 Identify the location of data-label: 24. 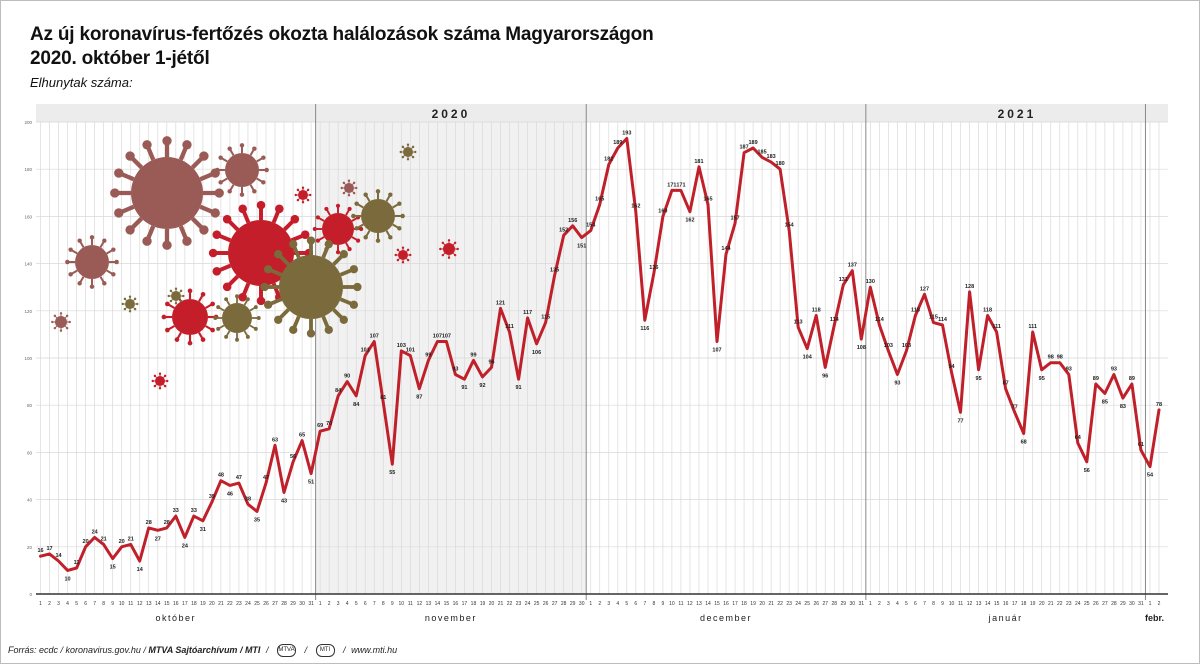
(95, 532).